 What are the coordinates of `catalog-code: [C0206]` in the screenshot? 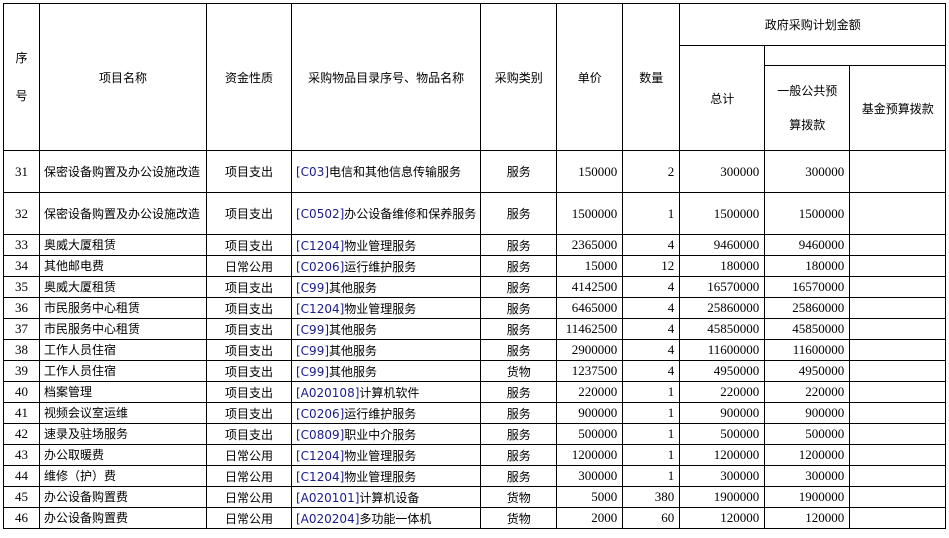 It's located at (320, 266).